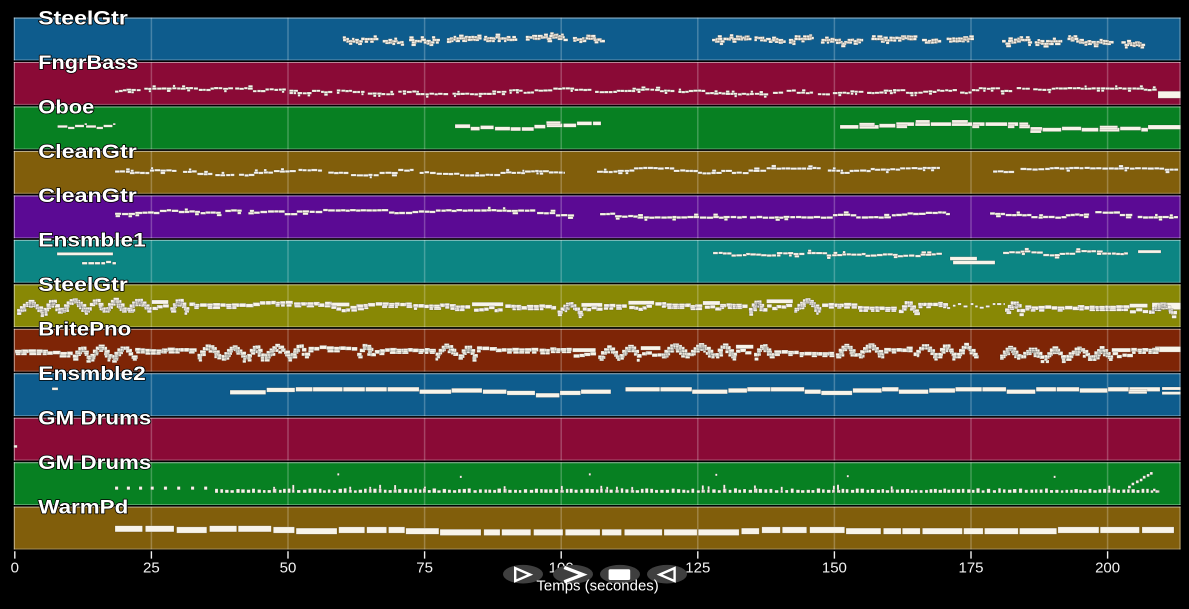  I want to click on svg-text: 50, so click(288, 567).